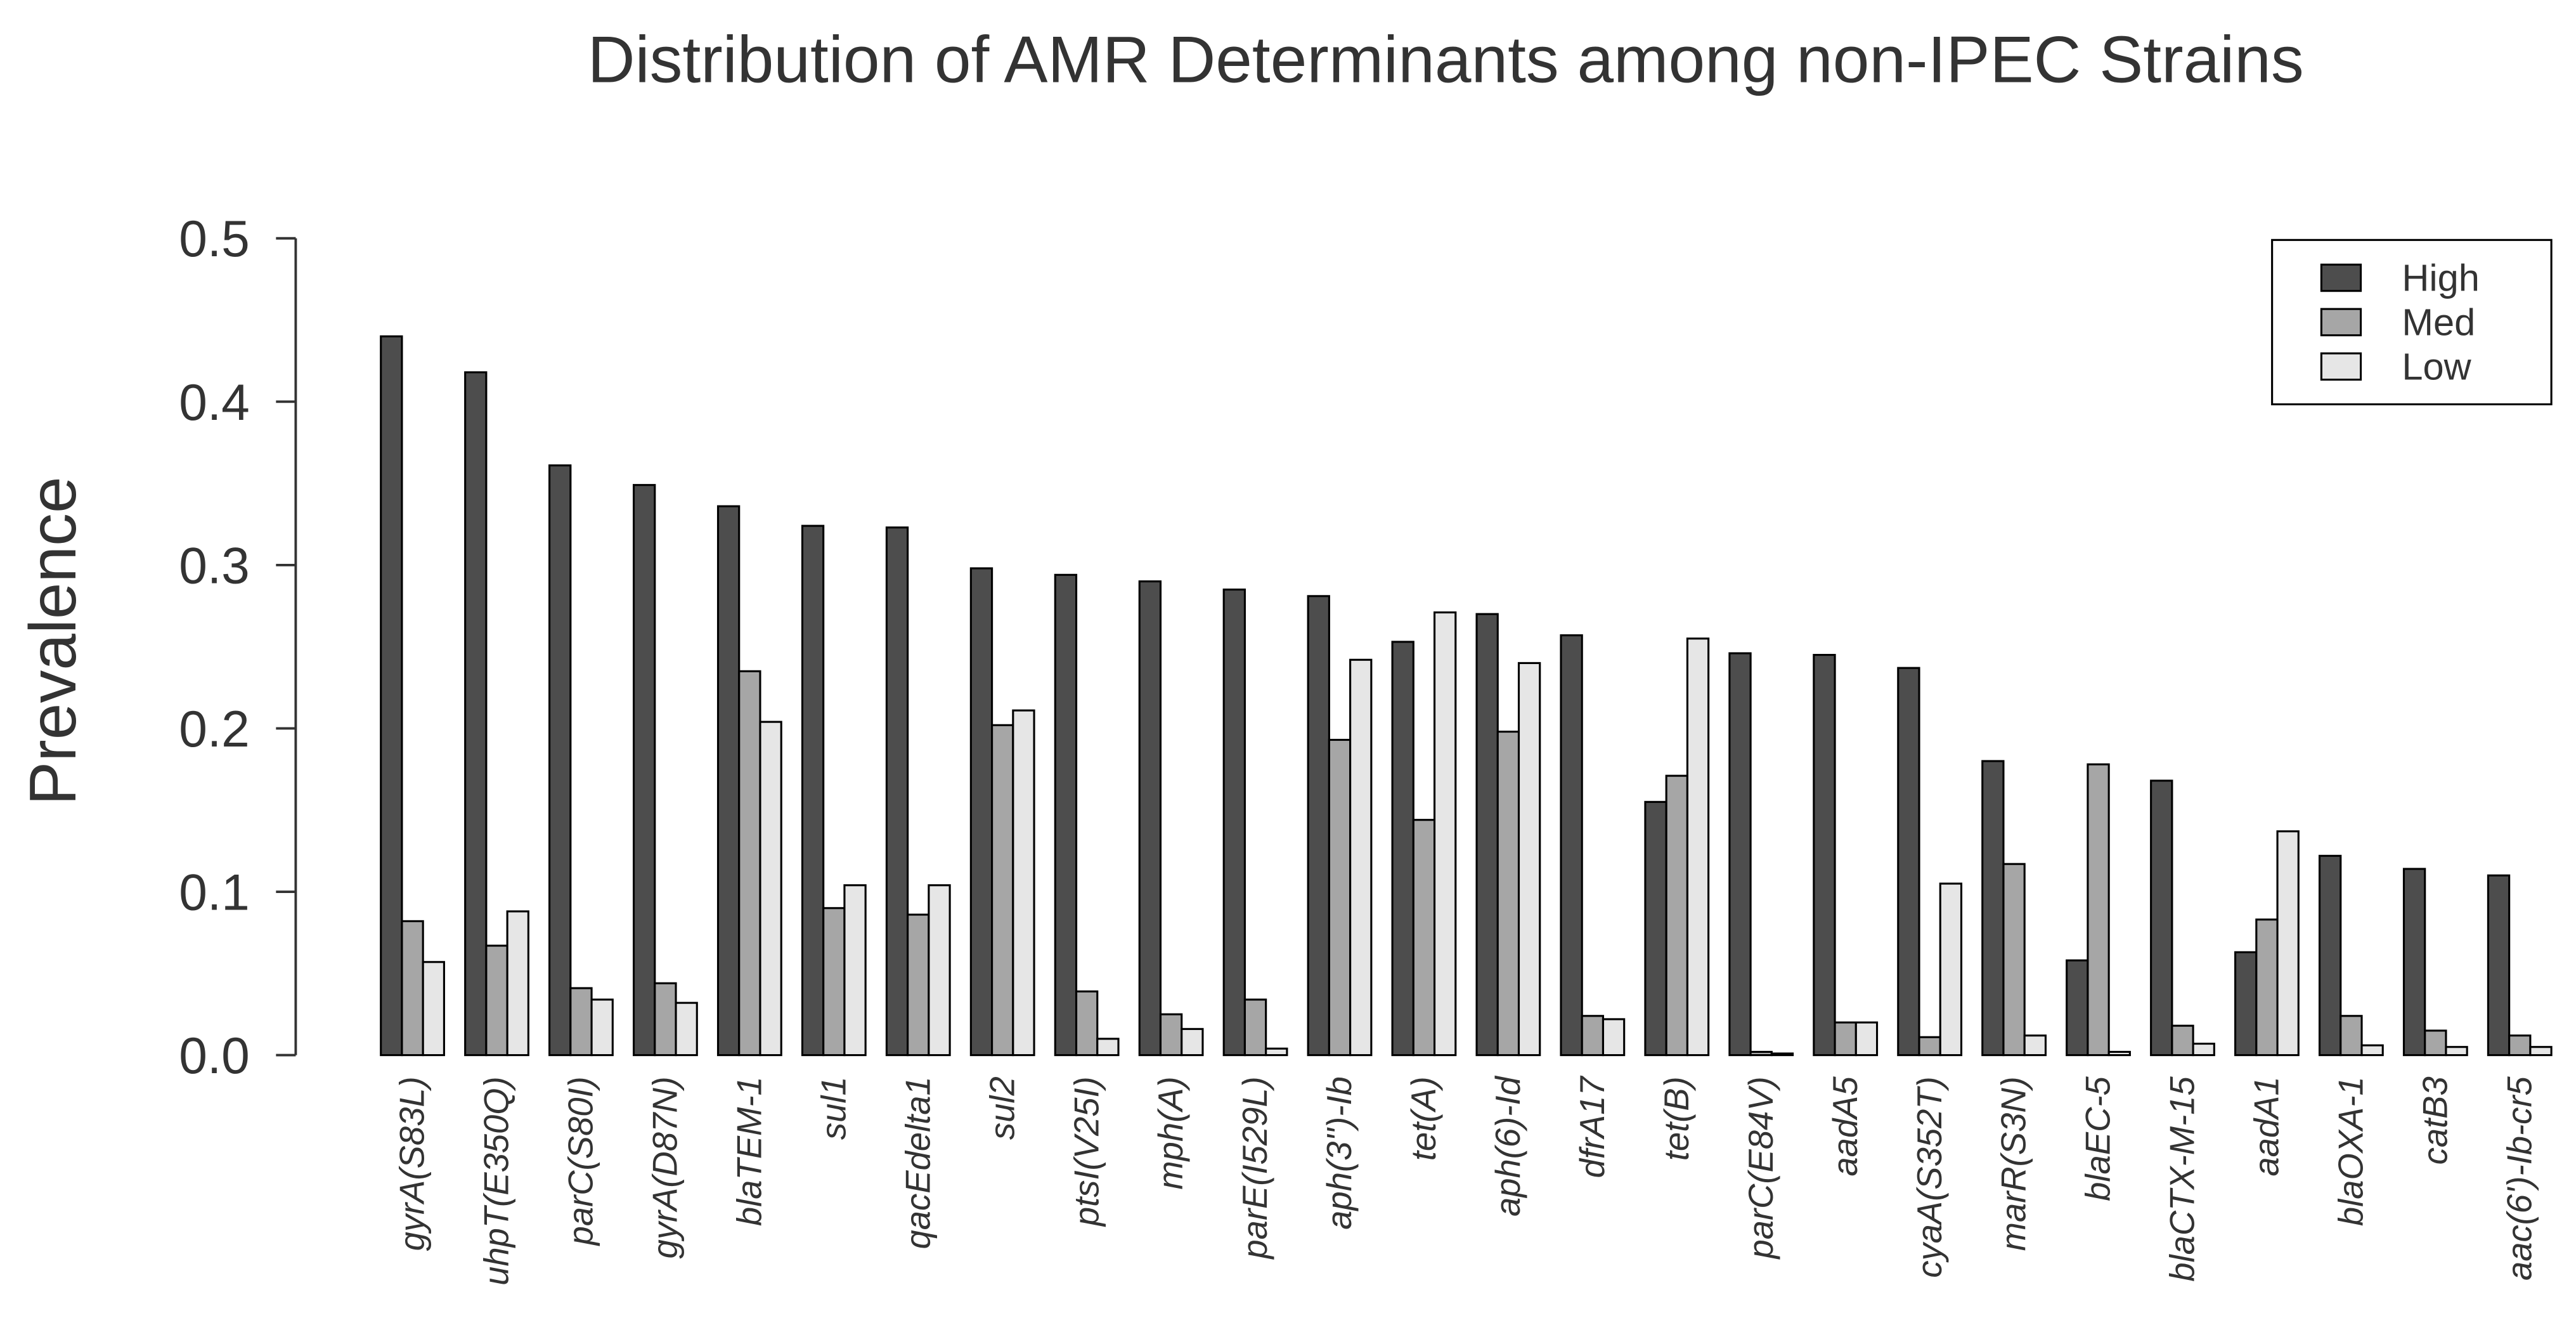 Image resolution: width=2576 pixels, height=1337 pixels. What do you see at coordinates (1339, 1153) in the screenshot?
I see `x-tick-label: aph(3'')-Ib` at bounding box center [1339, 1153].